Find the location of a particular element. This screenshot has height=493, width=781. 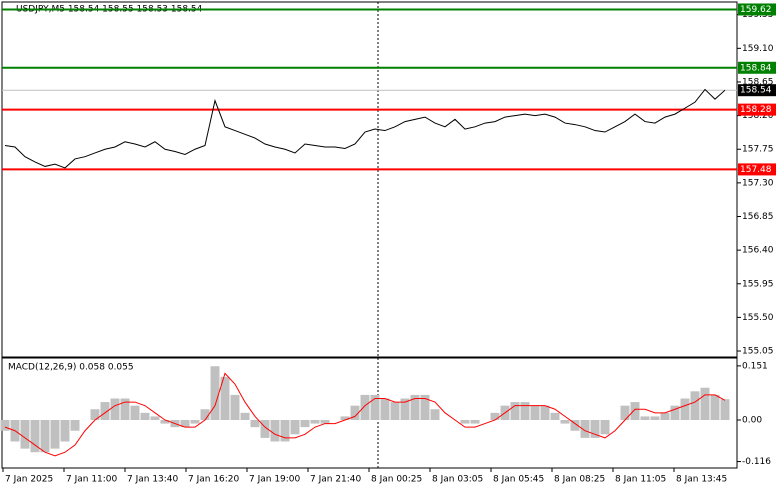

x-tick-label: 8 Jan 08:25 is located at coordinates (579, 480).